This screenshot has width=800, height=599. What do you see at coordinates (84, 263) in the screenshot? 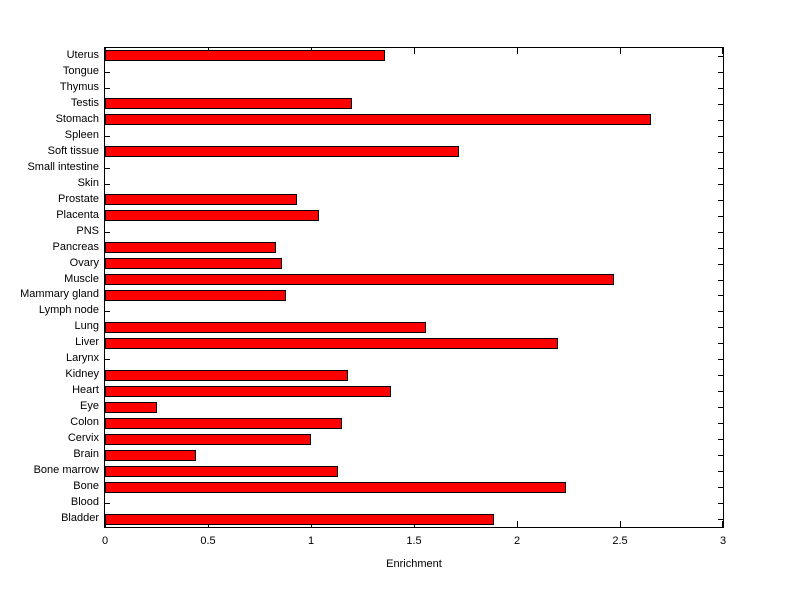
I see `y-tick-label: Ovary` at bounding box center [84, 263].